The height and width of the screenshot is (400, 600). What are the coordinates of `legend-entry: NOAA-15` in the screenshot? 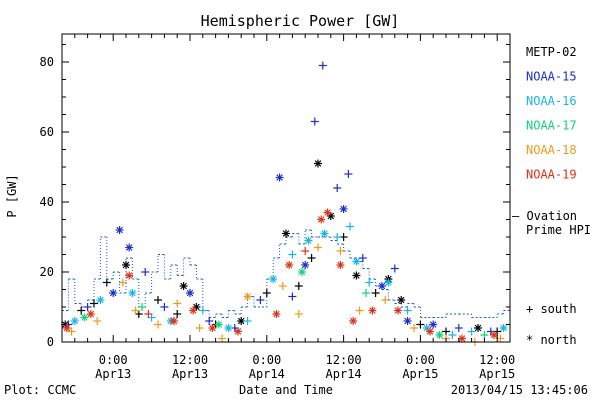 It's located at (551, 77).